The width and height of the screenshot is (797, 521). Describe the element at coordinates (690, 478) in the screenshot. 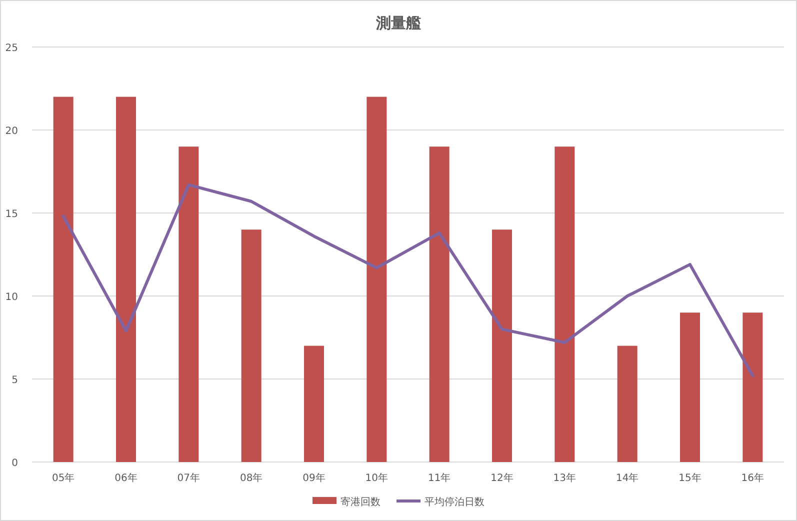

I see `x-tick-label: 15年` at that location.